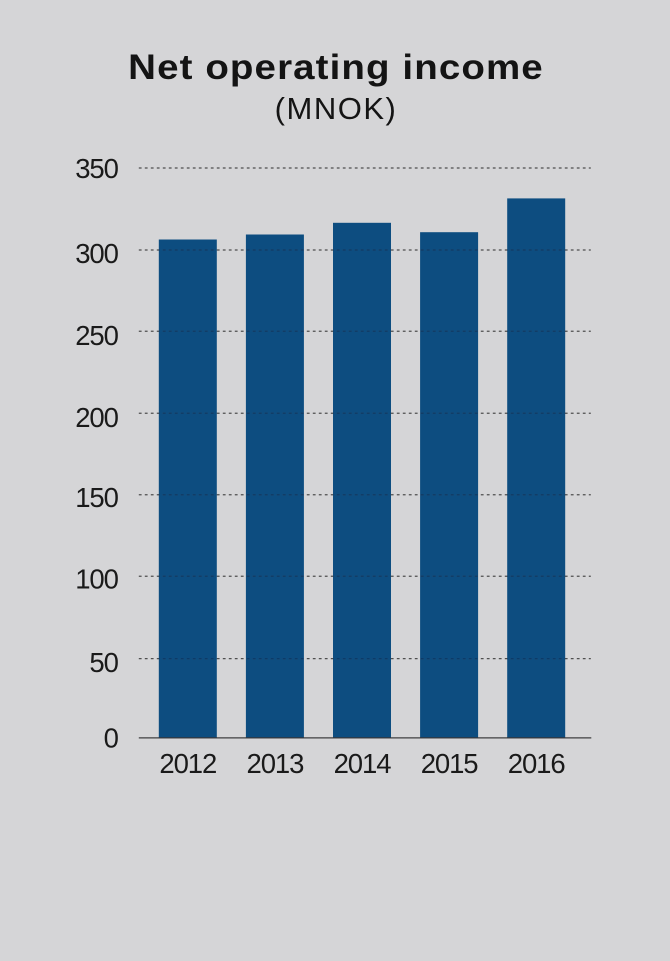  What do you see at coordinates (103, 662) in the screenshot?
I see `svg-text: 50` at bounding box center [103, 662].